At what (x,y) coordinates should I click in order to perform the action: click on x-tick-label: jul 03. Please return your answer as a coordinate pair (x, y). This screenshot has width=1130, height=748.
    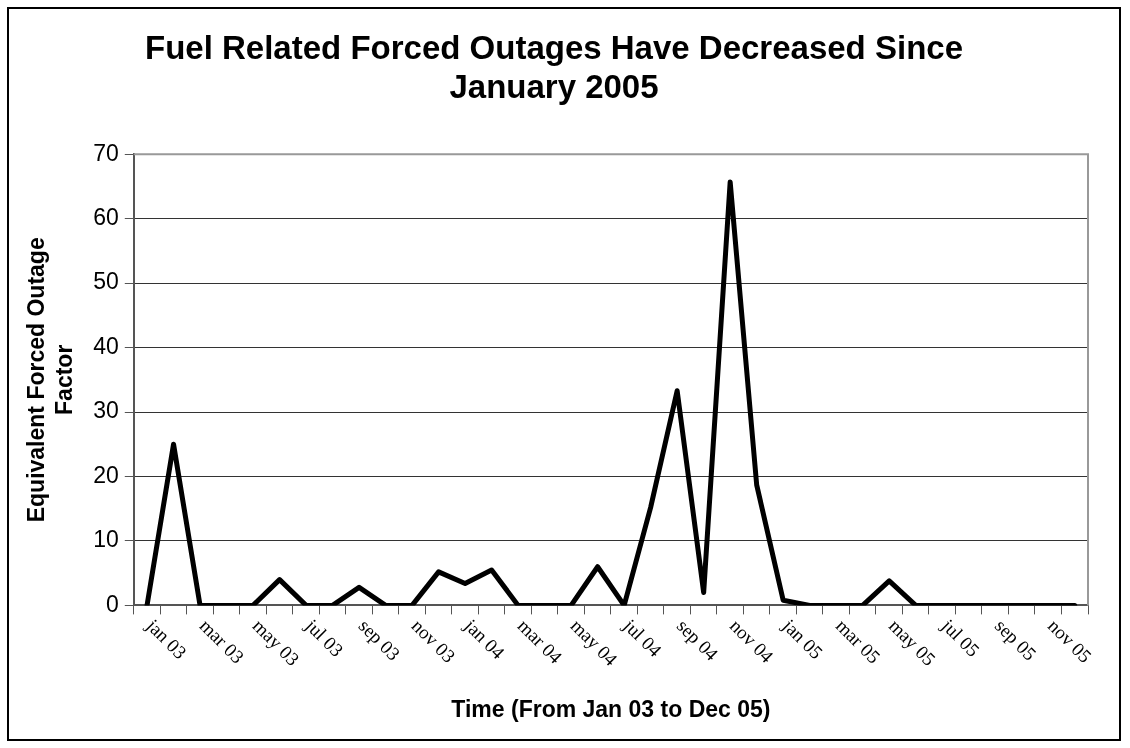
    Looking at the image, I should click on (324, 637).